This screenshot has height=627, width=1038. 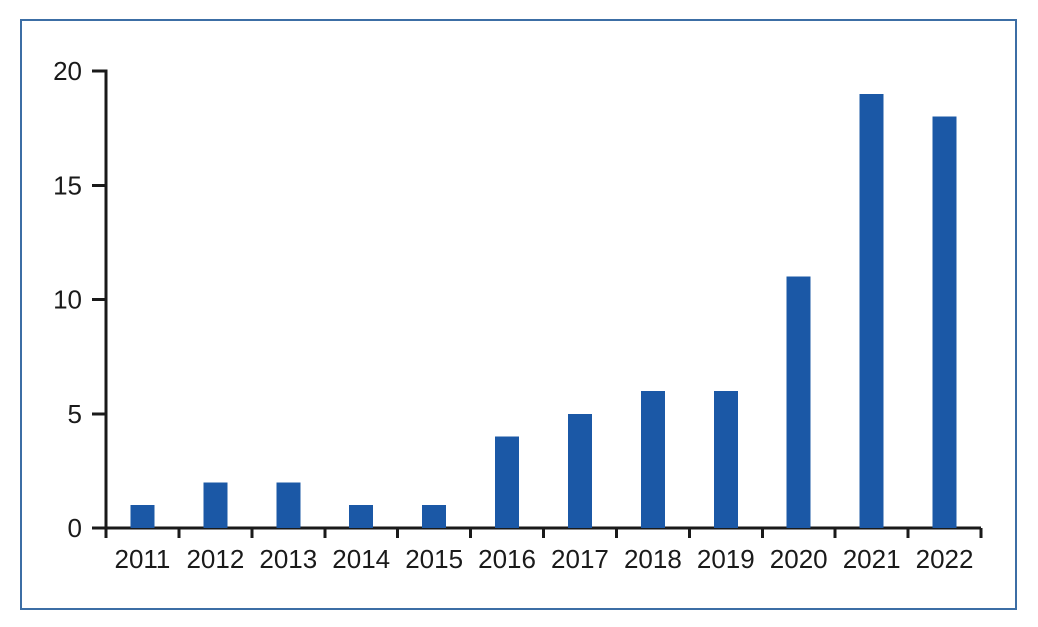 What do you see at coordinates (67, 71) in the screenshot?
I see `y-tick-label: 20` at bounding box center [67, 71].